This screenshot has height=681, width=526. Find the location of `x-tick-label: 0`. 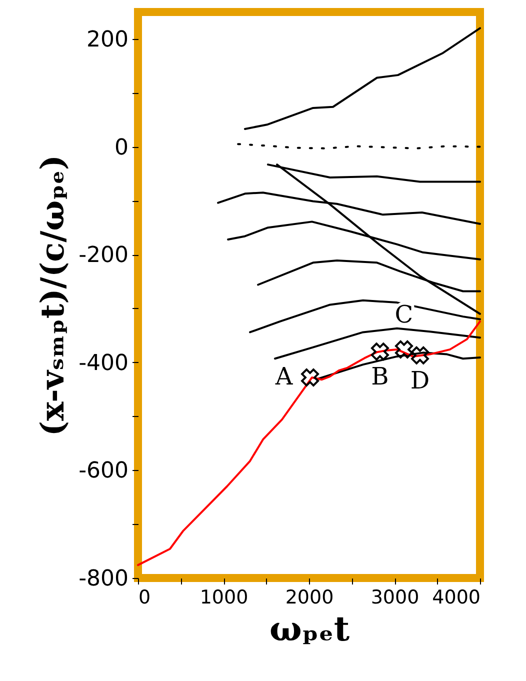

x-tick-label: 0 is located at coordinates (144, 597).